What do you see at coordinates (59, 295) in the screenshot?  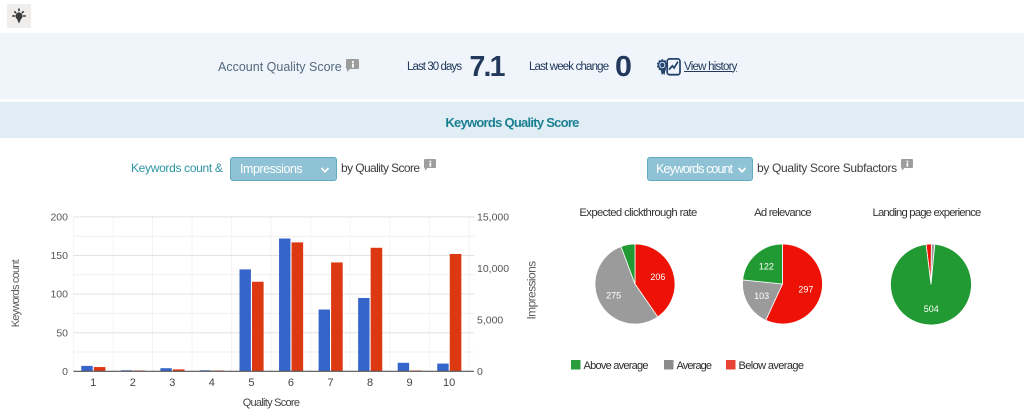 I see `svg-text: 100` at bounding box center [59, 295].